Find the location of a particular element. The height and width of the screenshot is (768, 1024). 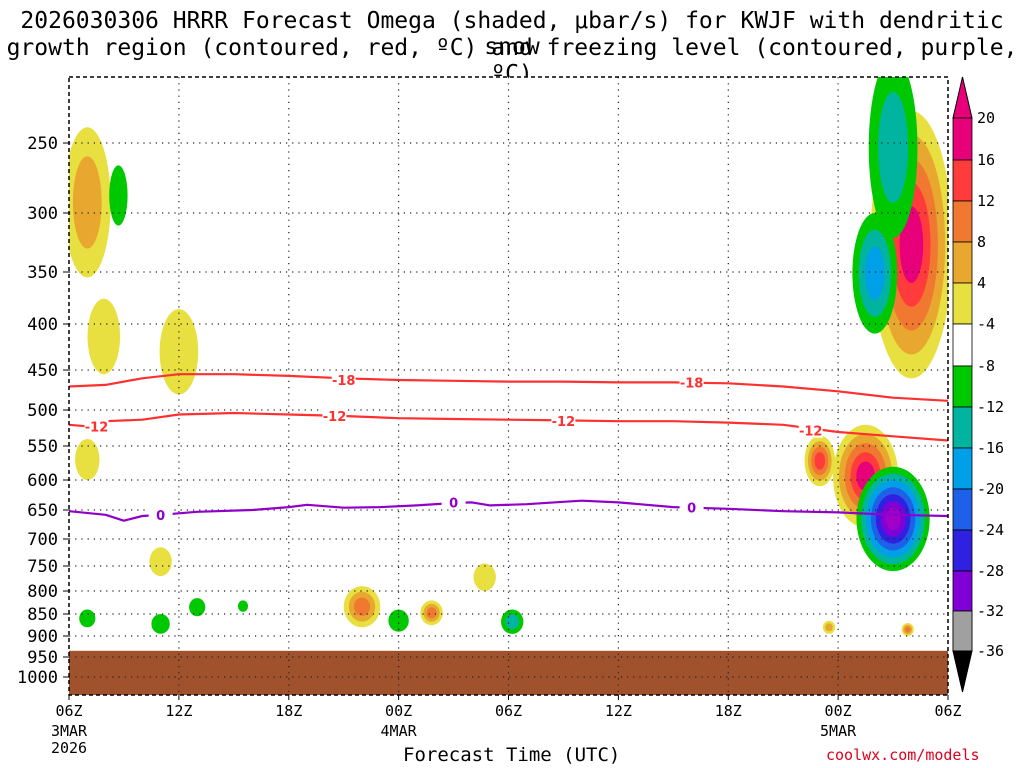

y-tick-label-500: 500 is located at coordinates (42, 411).